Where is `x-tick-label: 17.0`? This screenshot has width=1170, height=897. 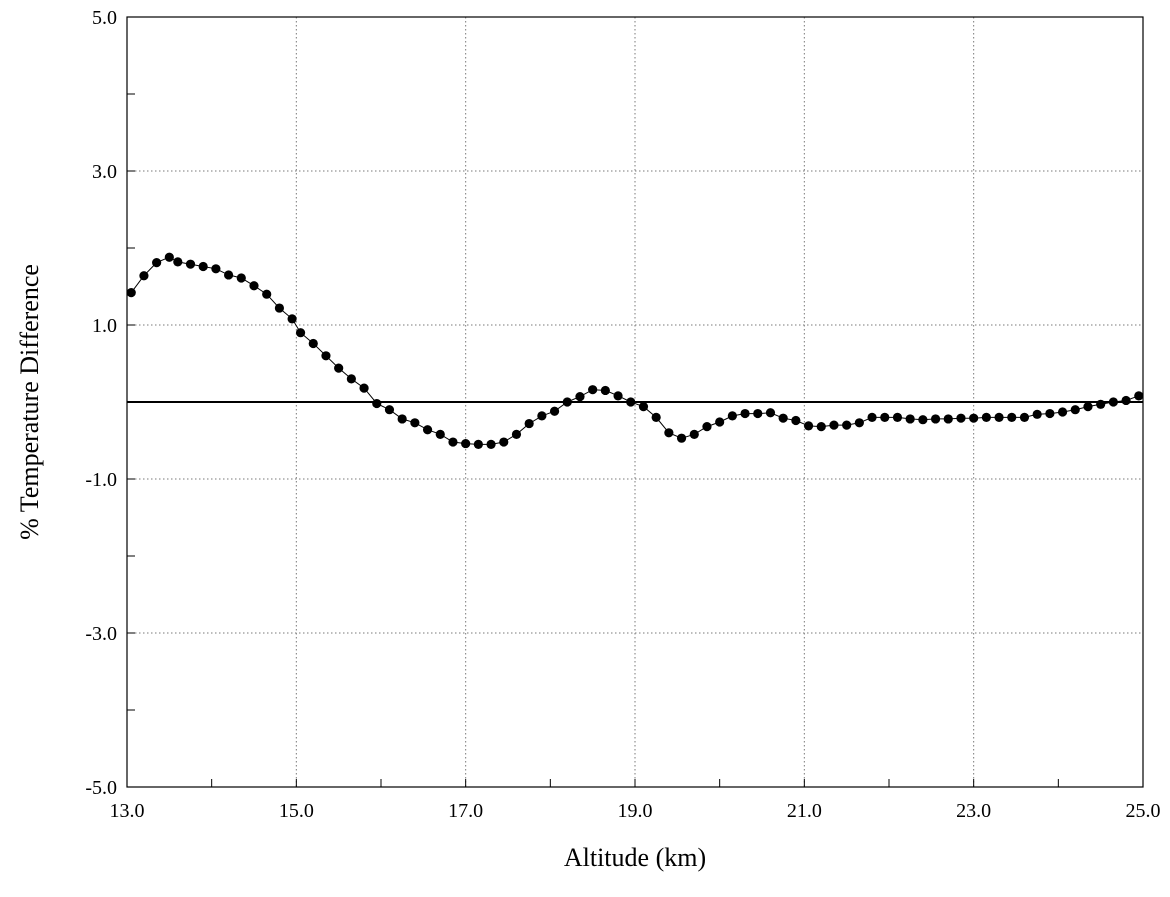
x-tick-label: 17.0 is located at coordinates (465, 811).